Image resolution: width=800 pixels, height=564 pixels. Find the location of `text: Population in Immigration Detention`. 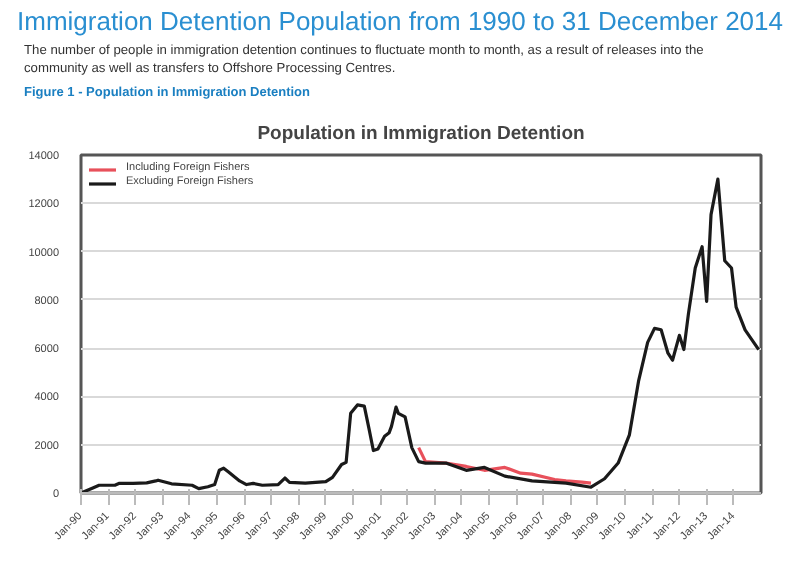

text: Population in Immigration Detention is located at coordinates (421, 134).